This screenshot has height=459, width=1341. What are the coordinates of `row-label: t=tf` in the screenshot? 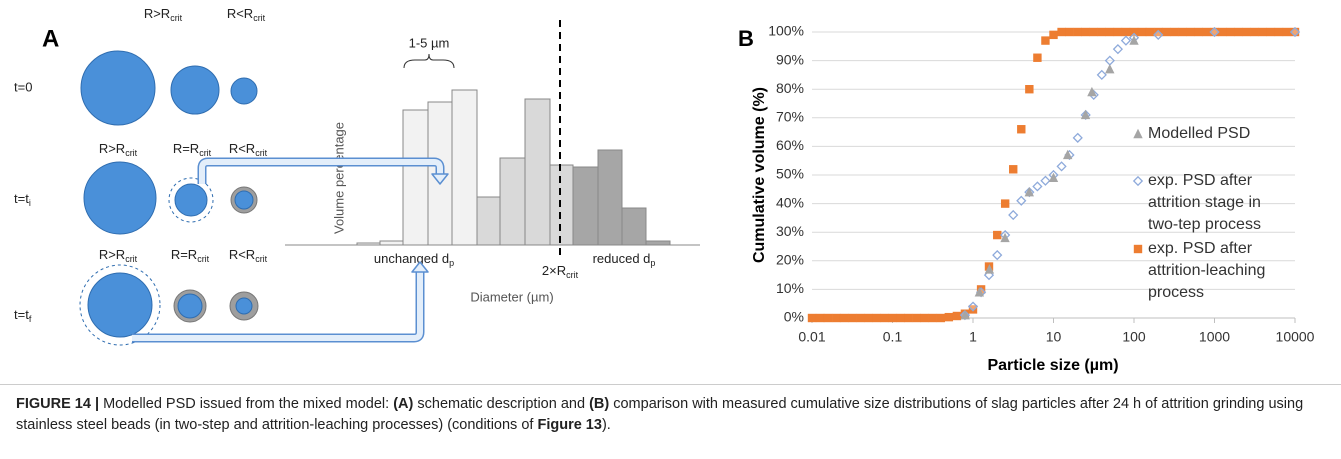 It's located at (23, 315).